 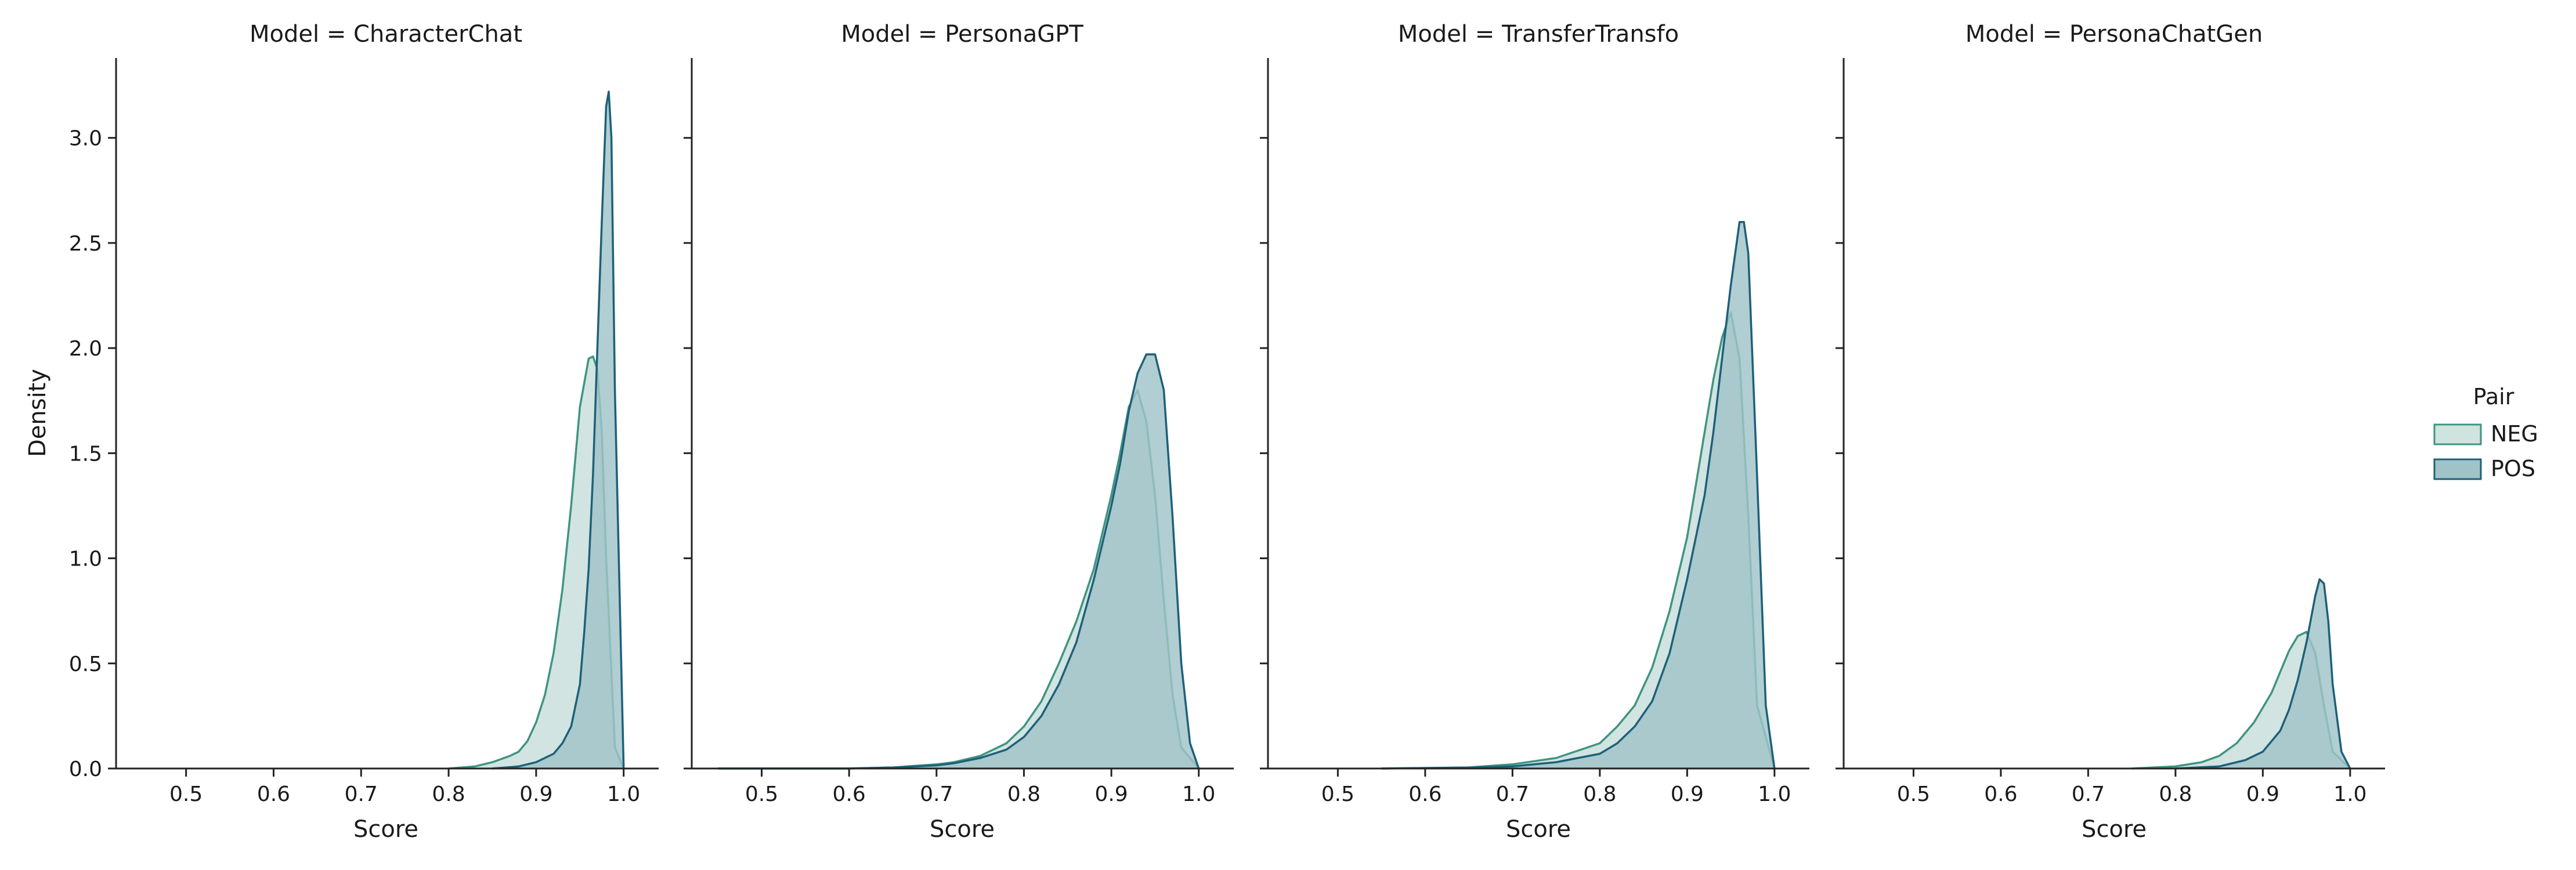 What do you see at coordinates (85, 559) in the screenshot?
I see `y-tick-label: 1.0` at bounding box center [85, 559].